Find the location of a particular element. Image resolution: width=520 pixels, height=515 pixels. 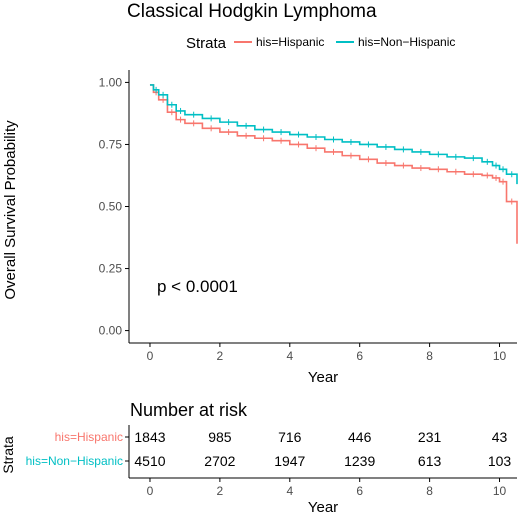

risk-cell: 231 is located at coordinates (430, 437).